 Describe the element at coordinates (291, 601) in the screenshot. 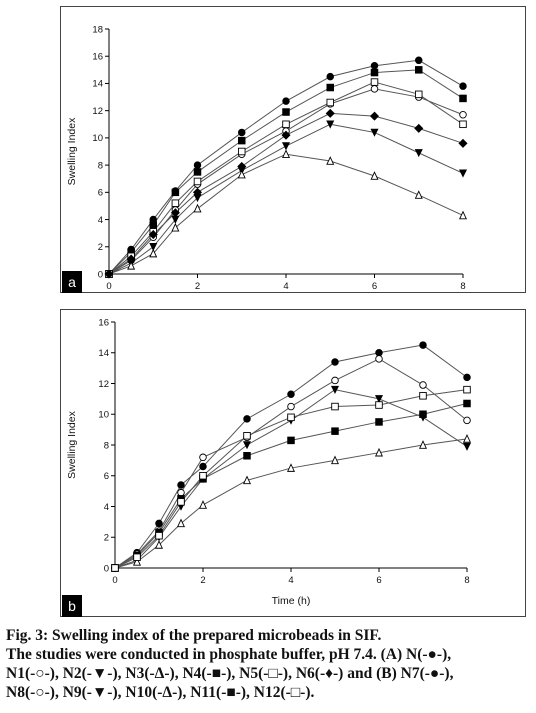

I see `x-axis-label: Time (h)` at that location.